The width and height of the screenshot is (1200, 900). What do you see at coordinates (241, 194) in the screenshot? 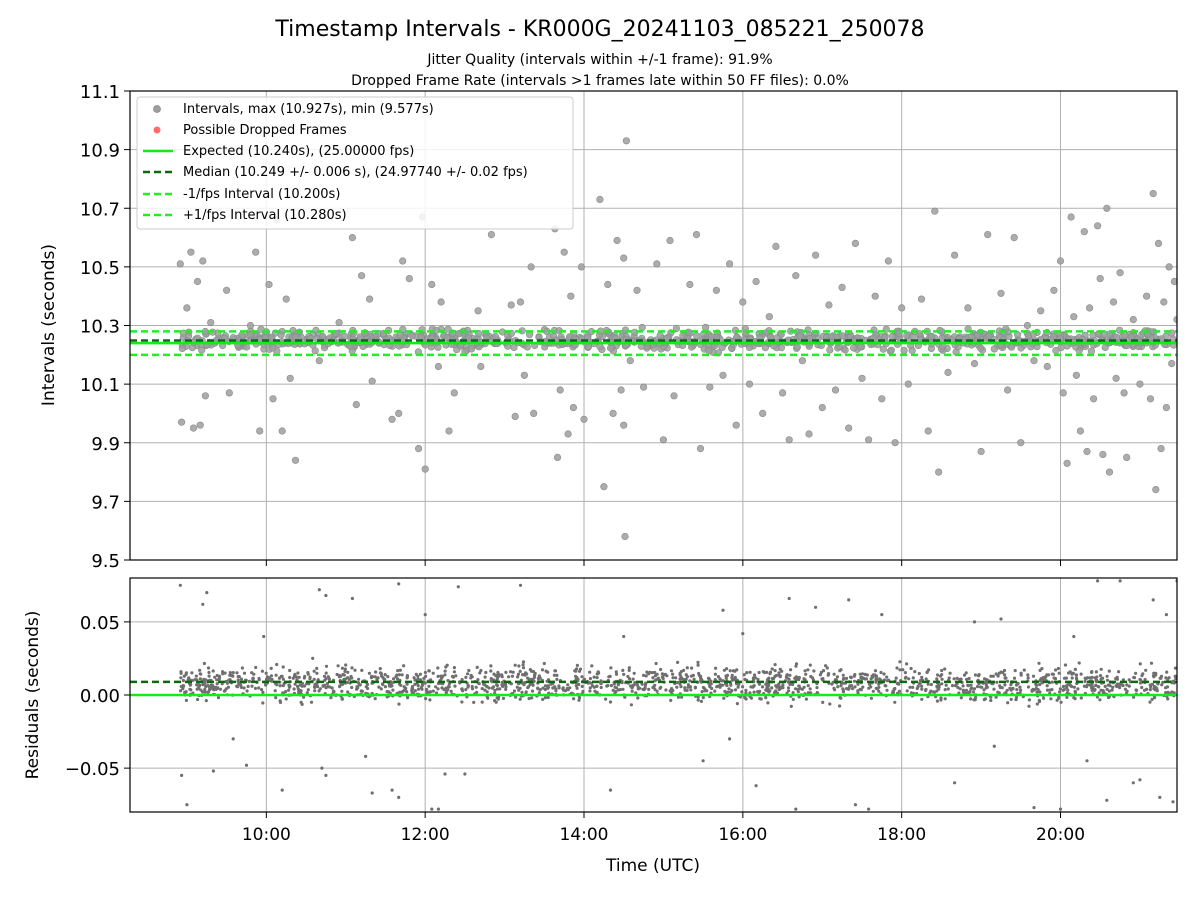
I see `legend-entry-minus-one-frame: -1/fps Interval (10.200s)` at bounding box center [241, 194].